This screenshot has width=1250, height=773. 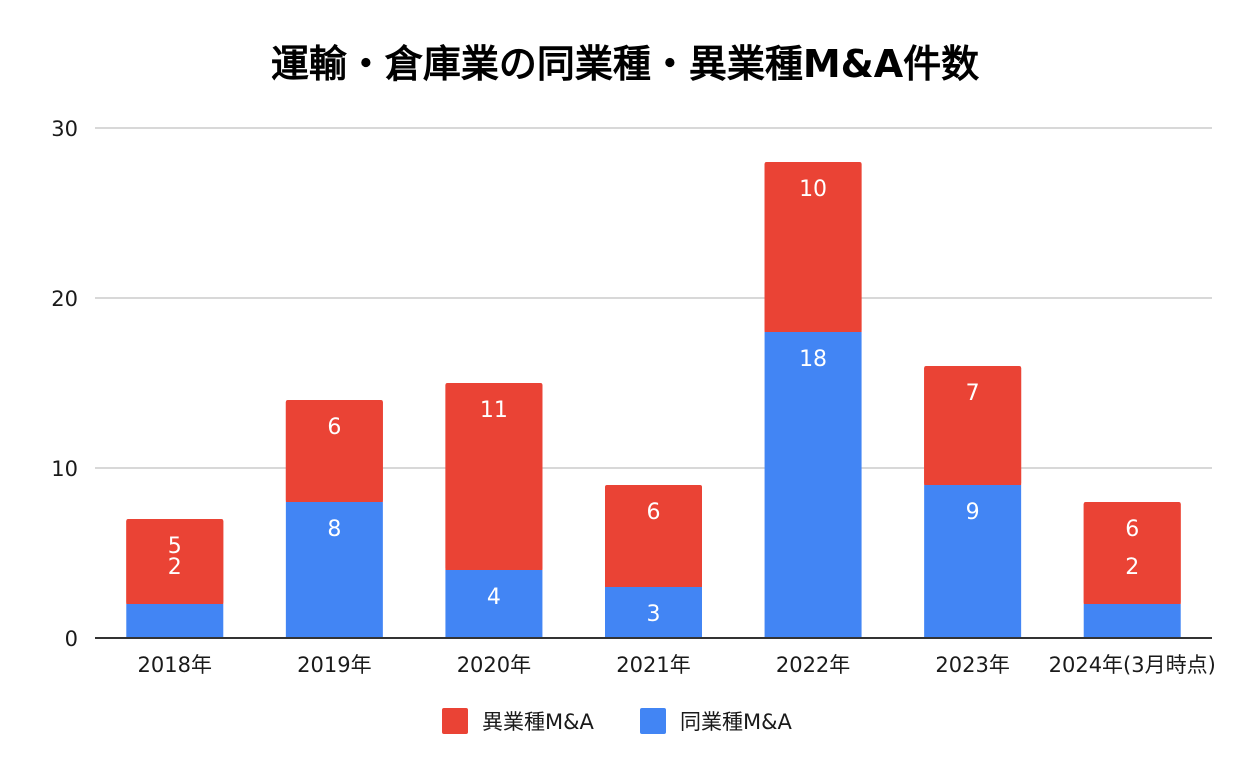 I want to click on legend-swatch-same-industry, so click(x=653, y=721).